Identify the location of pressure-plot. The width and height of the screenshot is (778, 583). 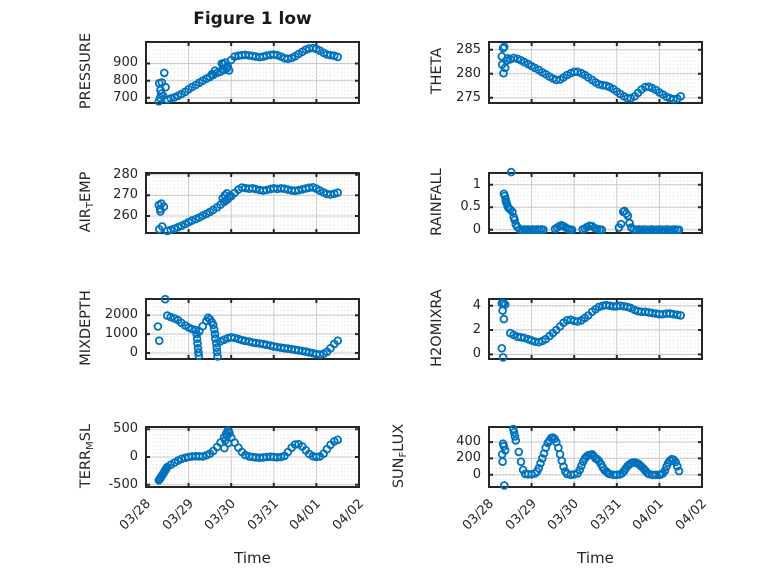
(252, 73).